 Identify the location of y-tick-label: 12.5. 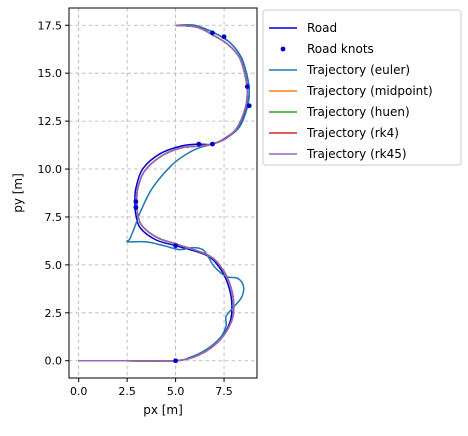
(50, 121).